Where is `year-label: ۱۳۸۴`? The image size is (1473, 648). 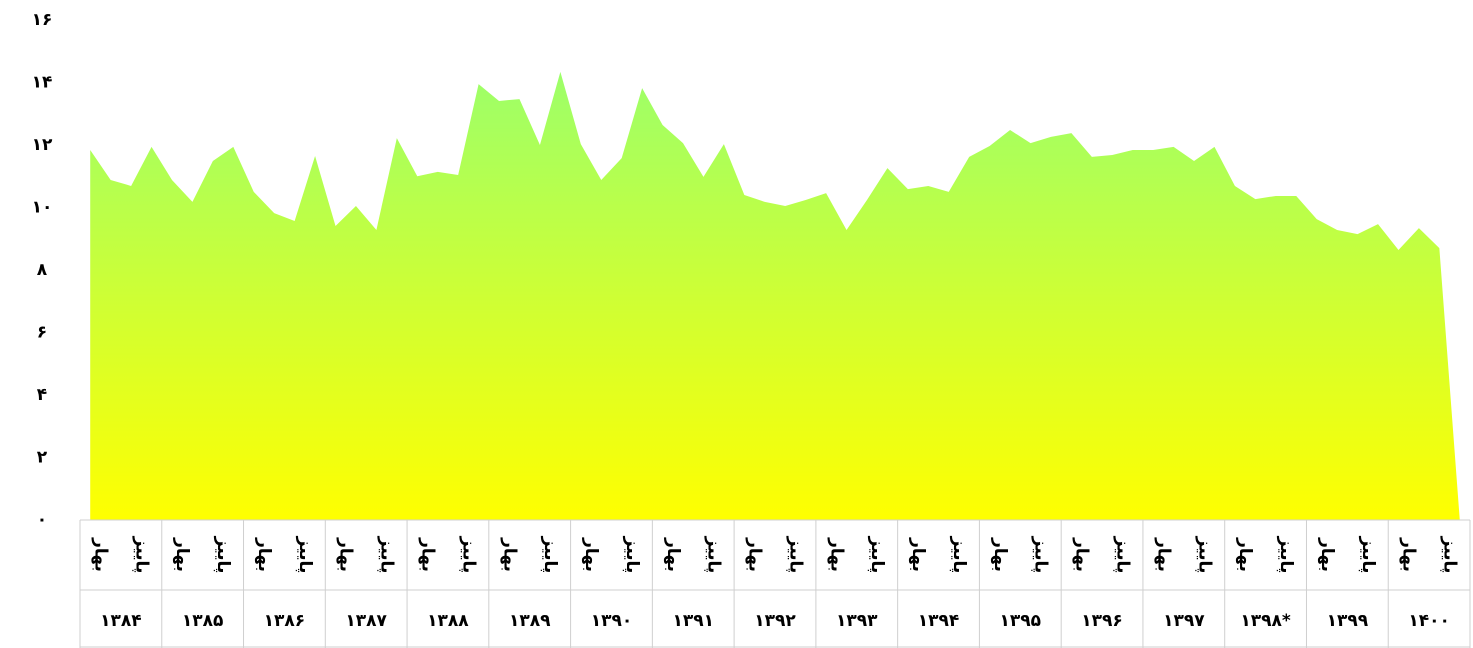
year-label: ۱۳۸۴ is located at coordinates (121, 621).